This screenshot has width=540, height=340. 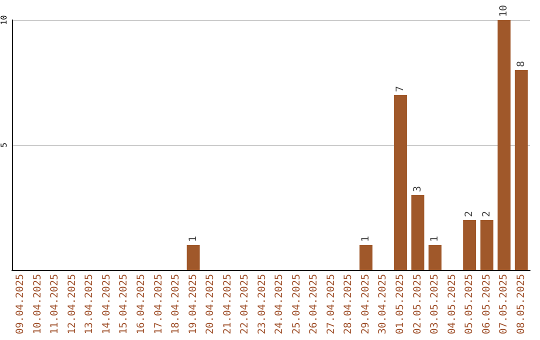 What do you see at coordinates (4, 145) in the screenshot?
I see `y-tick-label: 5` at bounding box center [4, 145].